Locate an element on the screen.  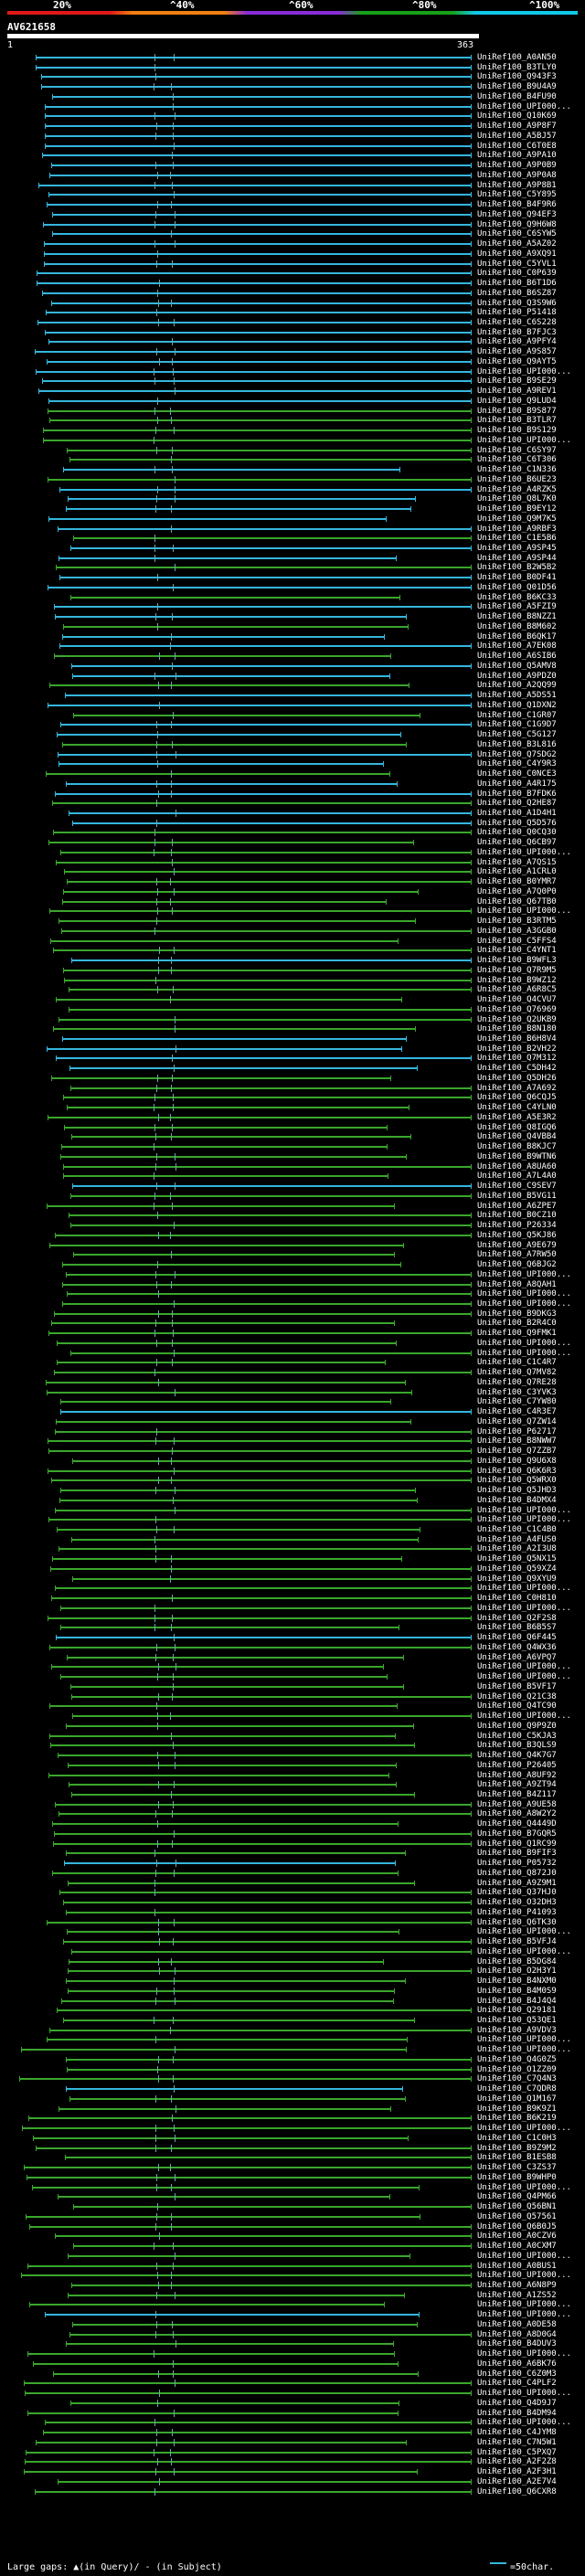
hit-label: UniRef100_Q8IGQ6 is located at coordinates (517, 1127).